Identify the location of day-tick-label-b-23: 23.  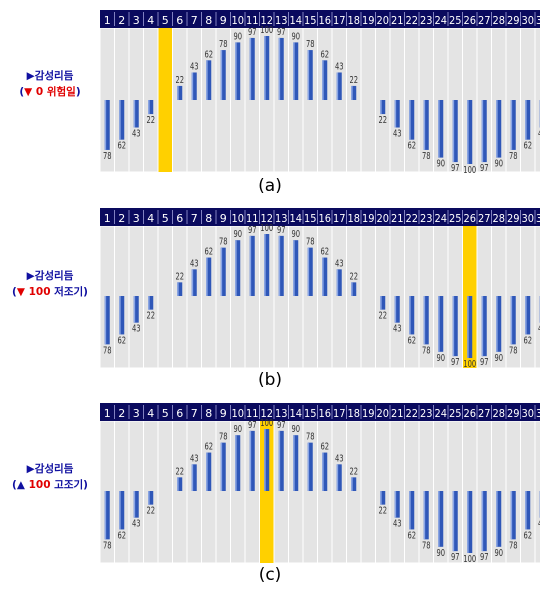
(426, 218).